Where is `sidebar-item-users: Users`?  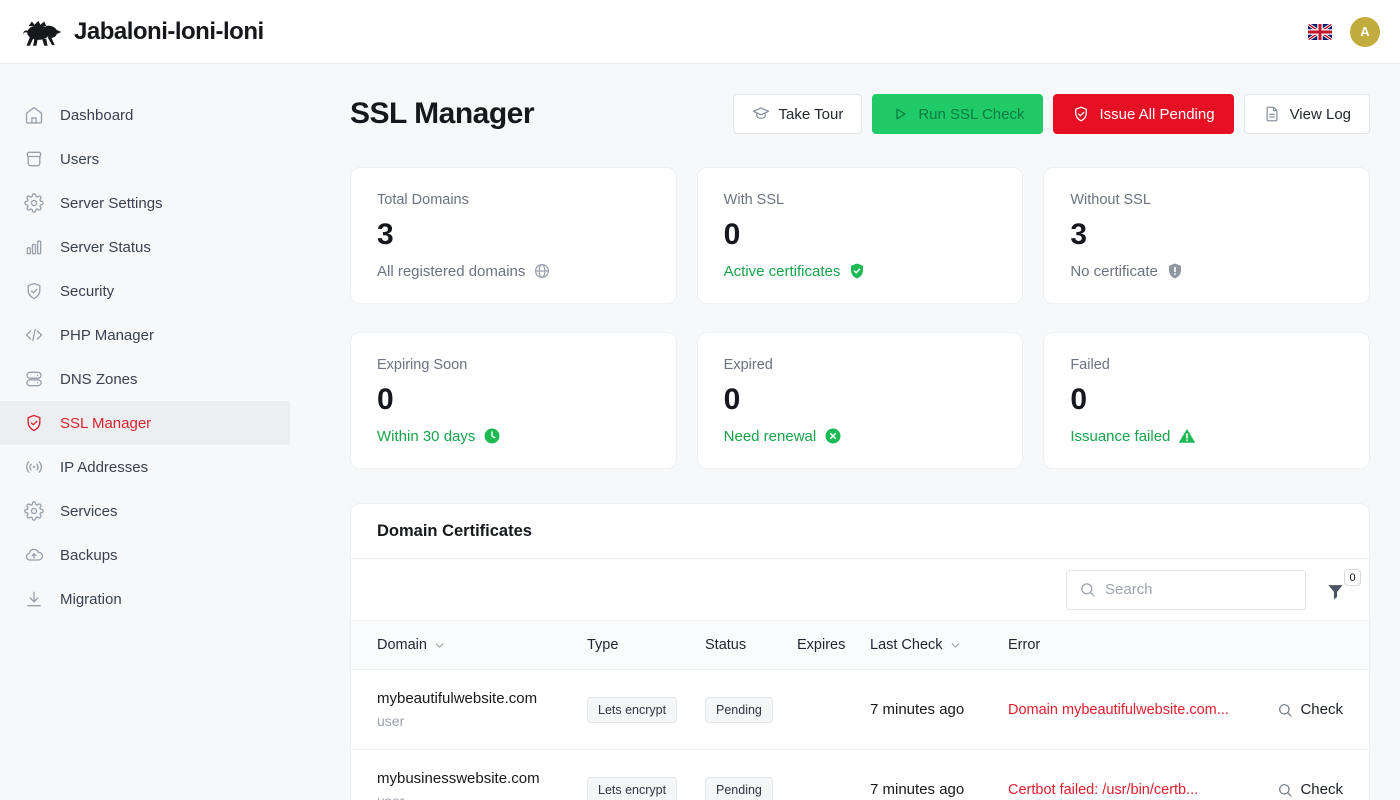 sidebar-item-users: Users is located at coordinates (152, 159).